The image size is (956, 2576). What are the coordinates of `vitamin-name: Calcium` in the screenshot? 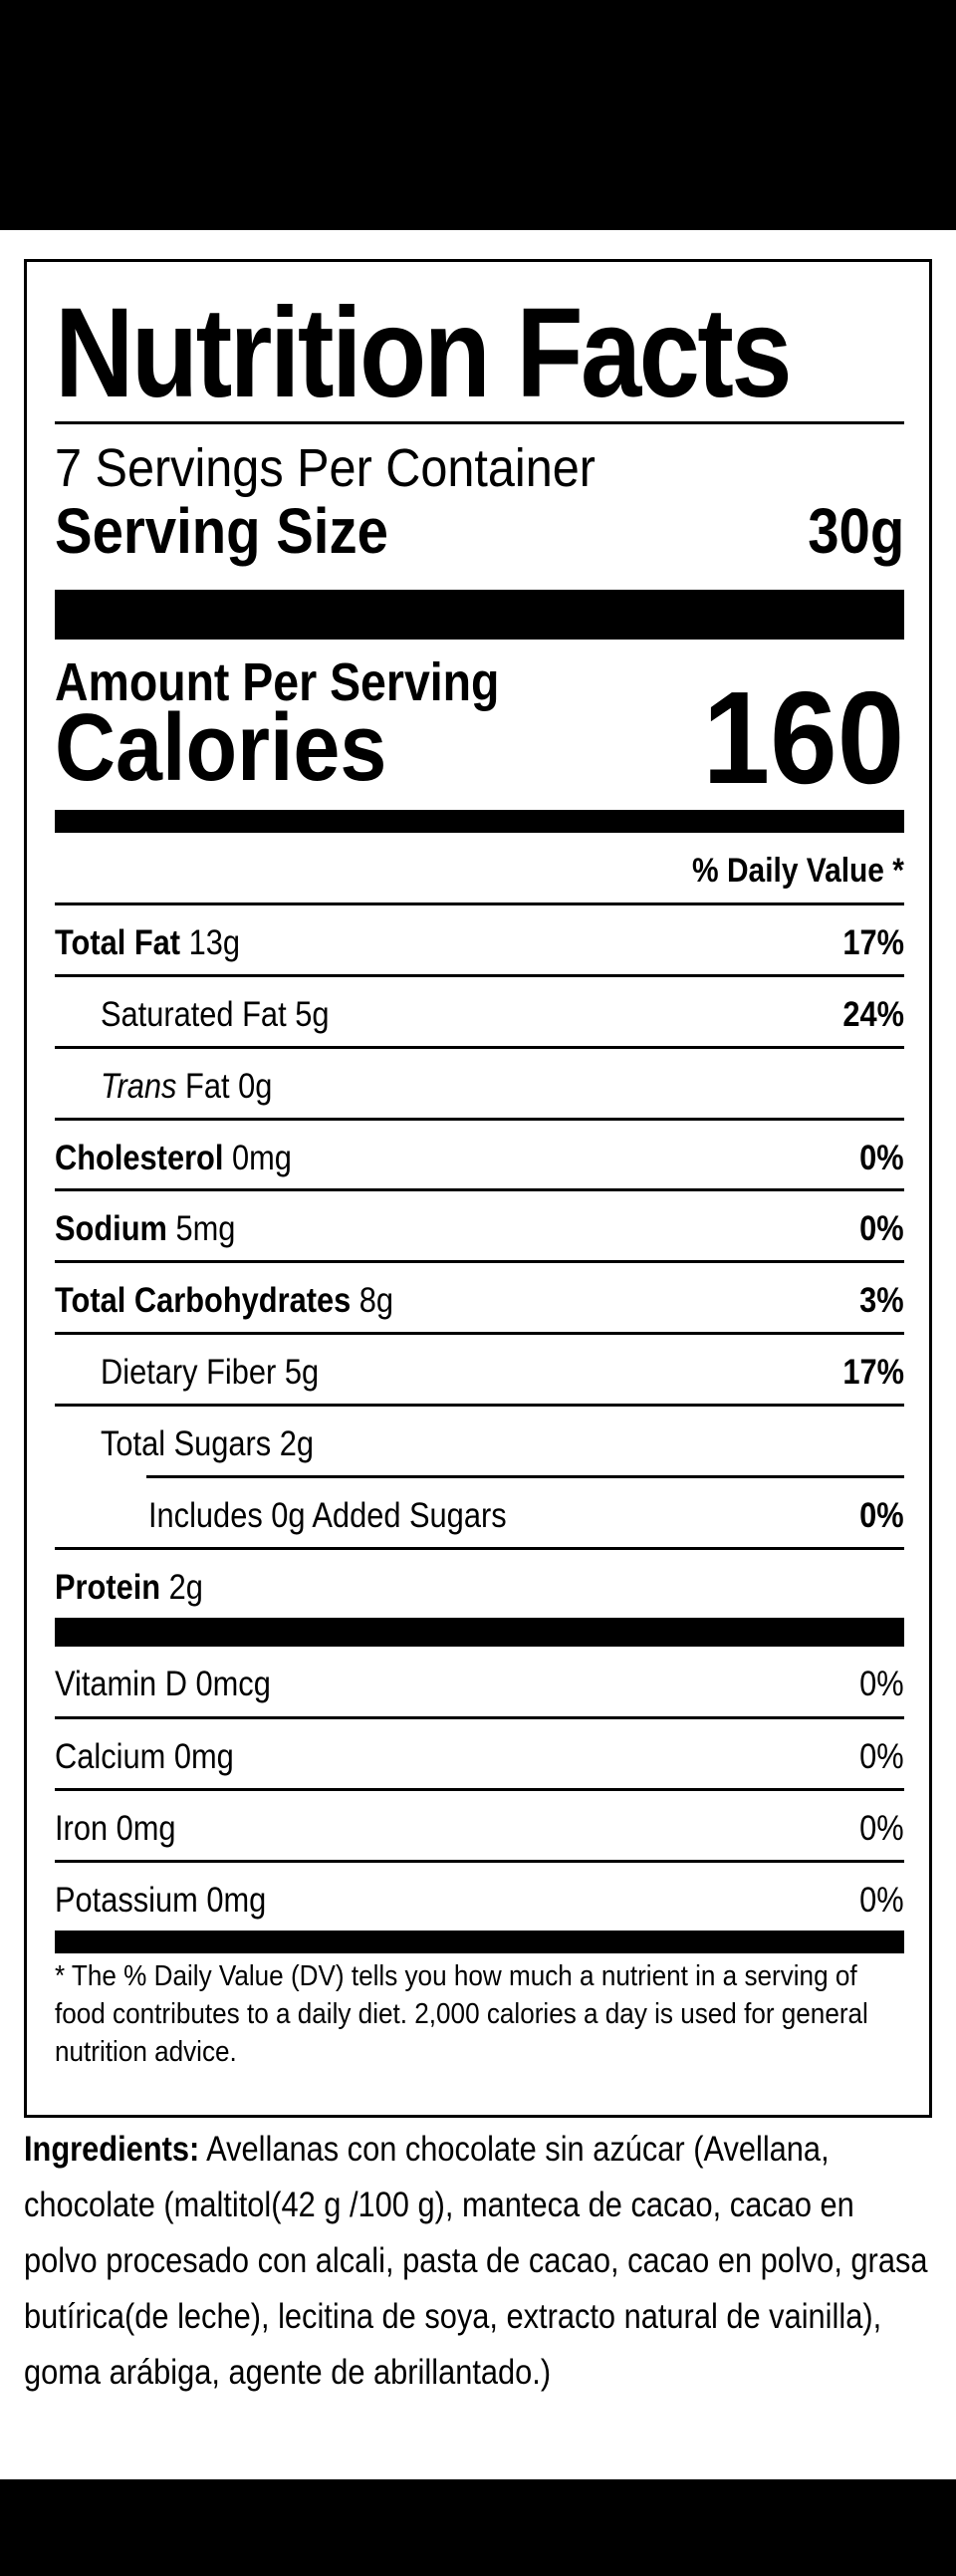 It's located at (110, 1756).